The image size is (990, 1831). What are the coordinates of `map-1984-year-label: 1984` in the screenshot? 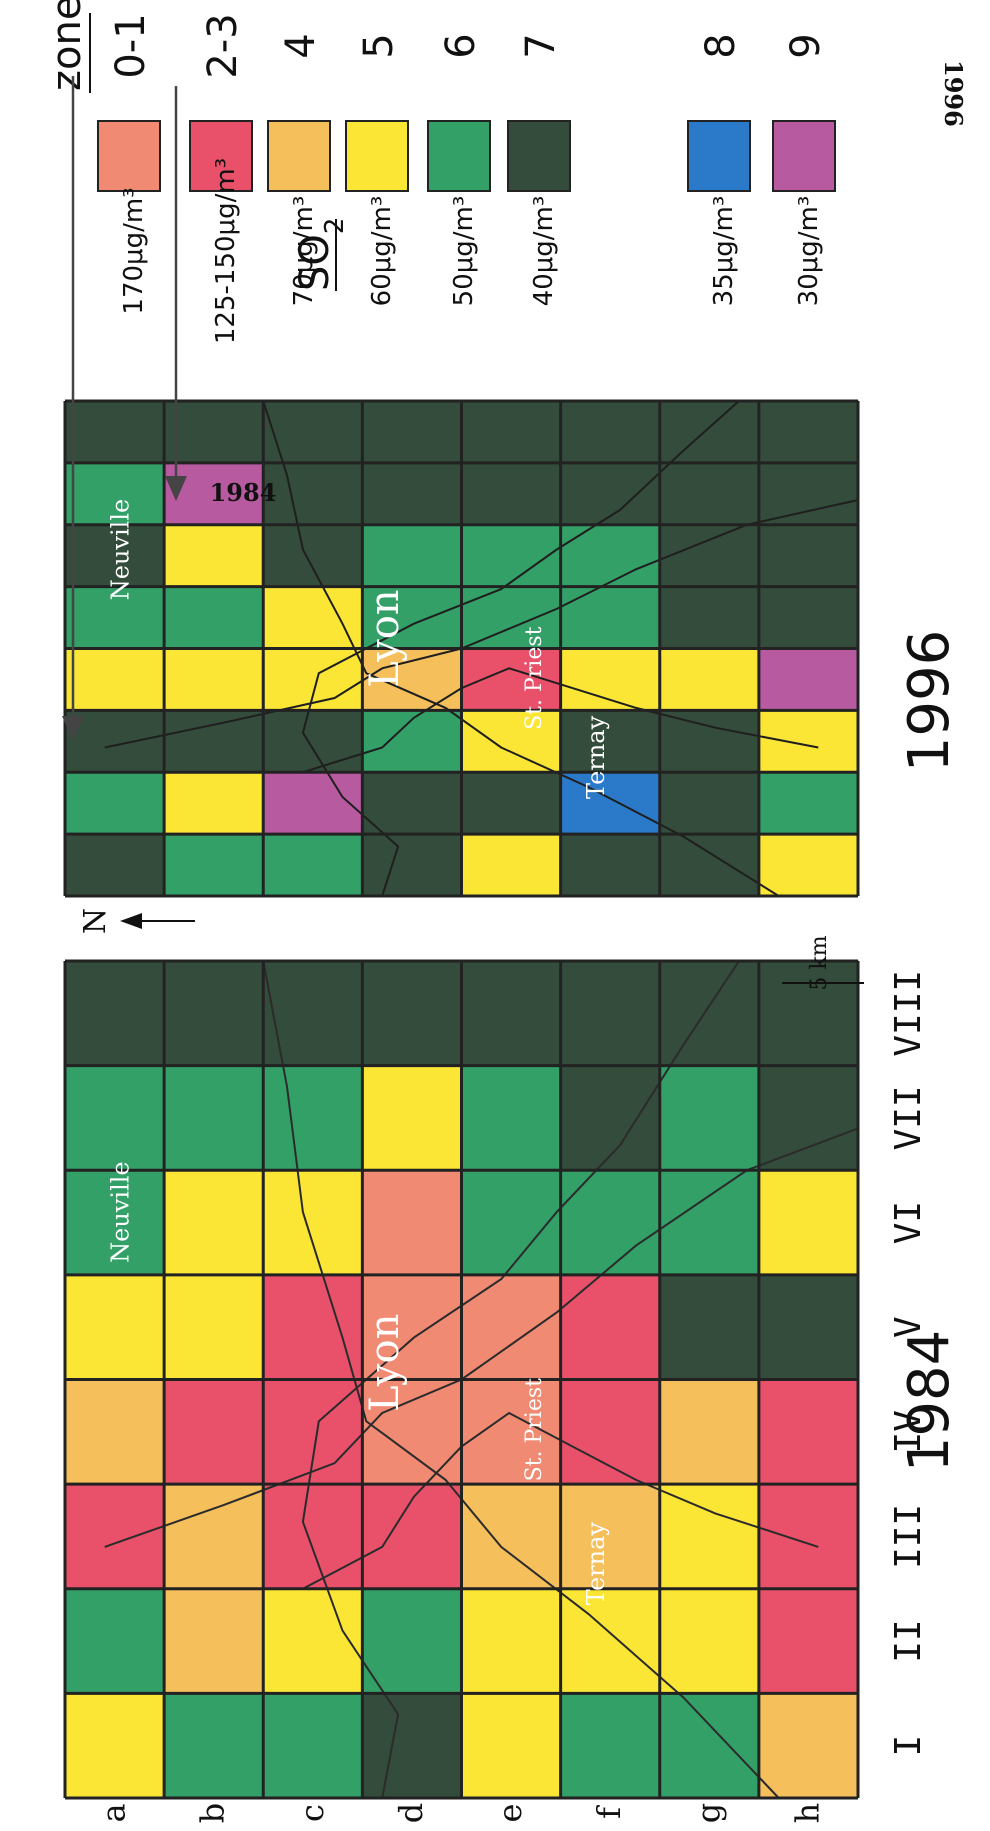 It's located at (929, 1401).